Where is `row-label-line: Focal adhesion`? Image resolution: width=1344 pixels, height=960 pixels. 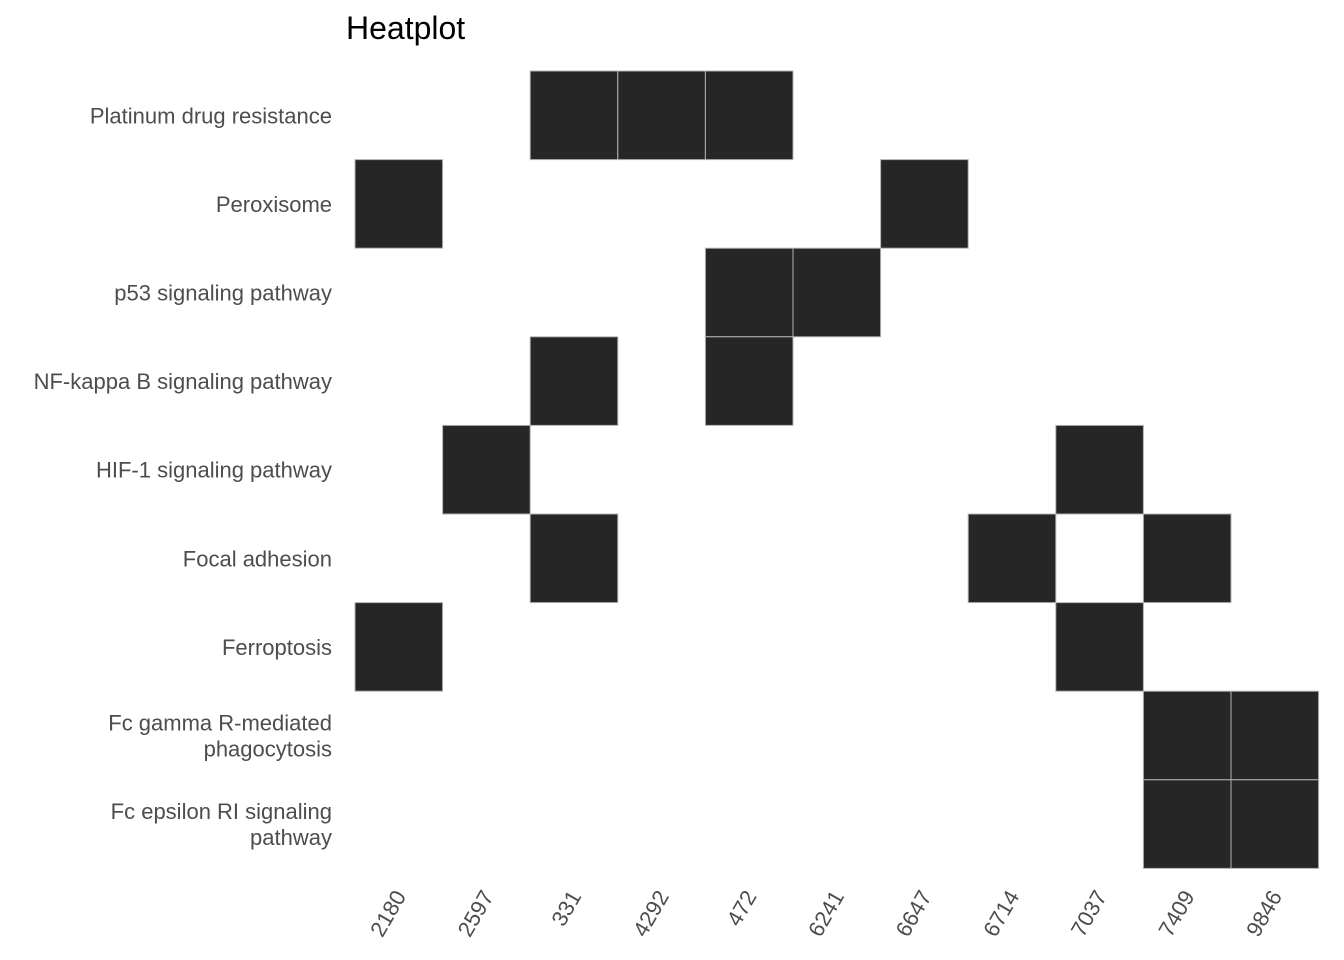 row-label-line: Focal adhesion is located at coordinates (257, 558).